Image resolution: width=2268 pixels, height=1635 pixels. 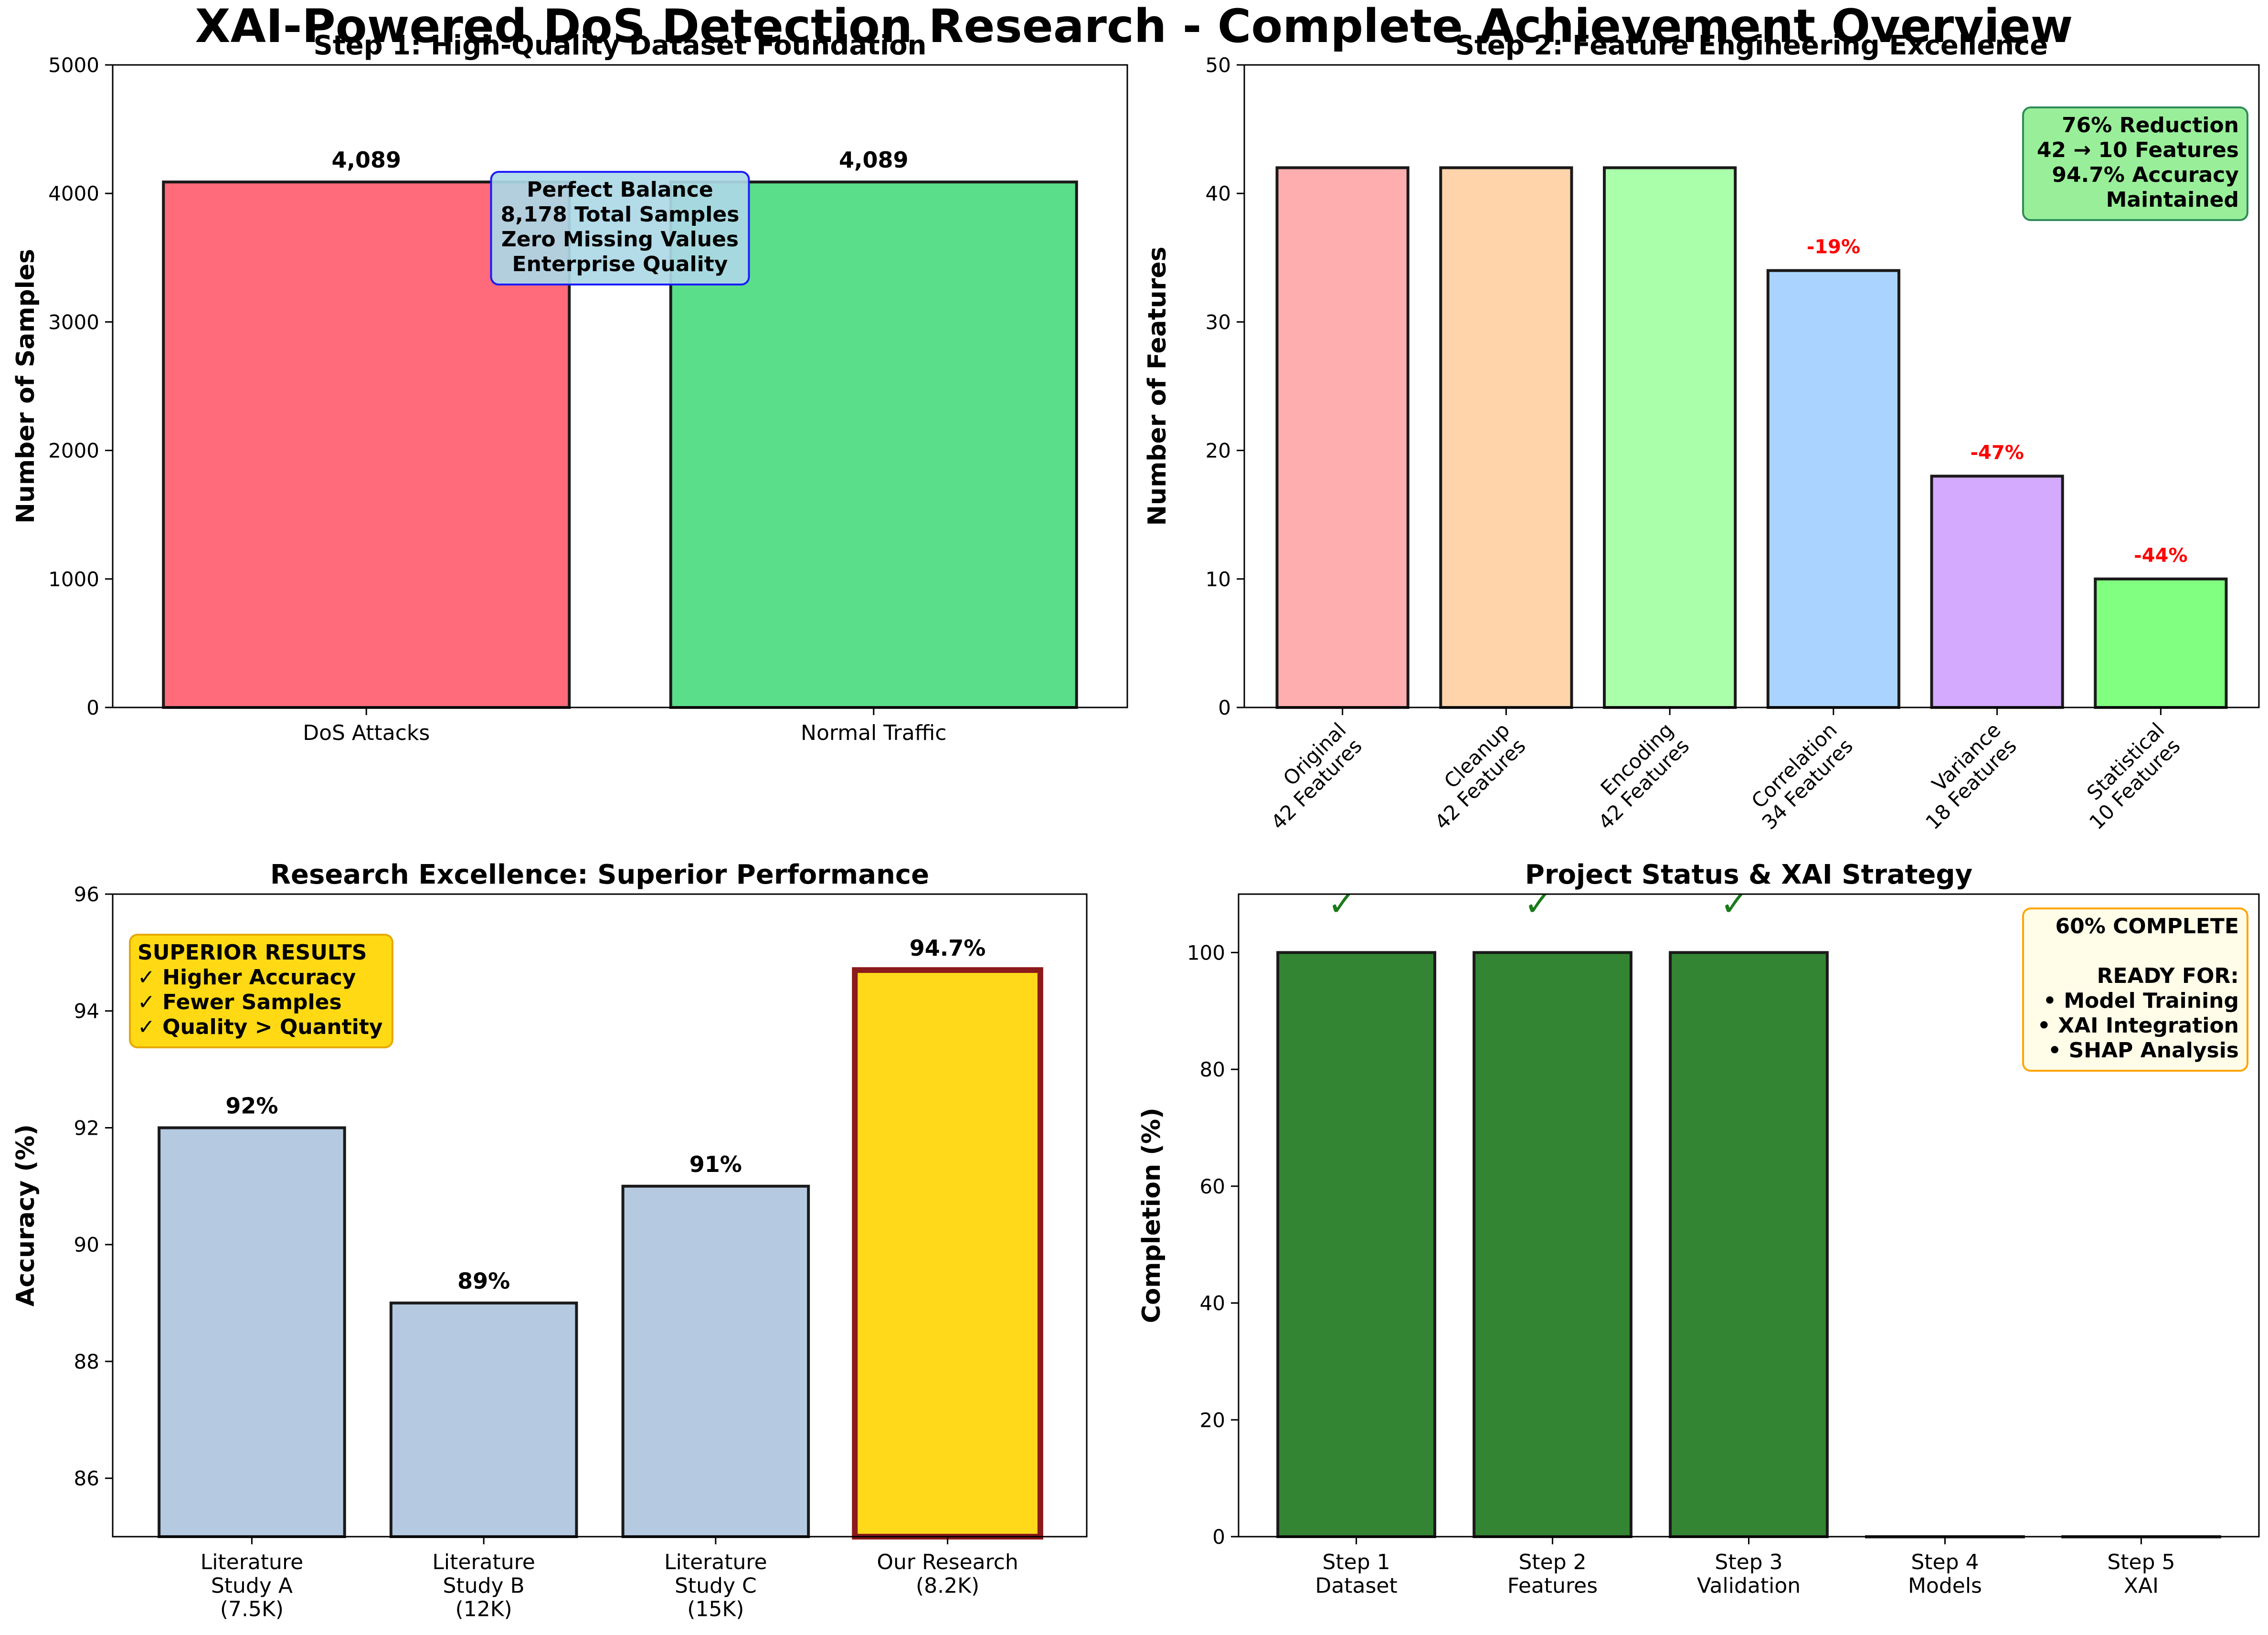 I want to click on annotation-line: • XAI Integration, so click(x=2138, y=1025).